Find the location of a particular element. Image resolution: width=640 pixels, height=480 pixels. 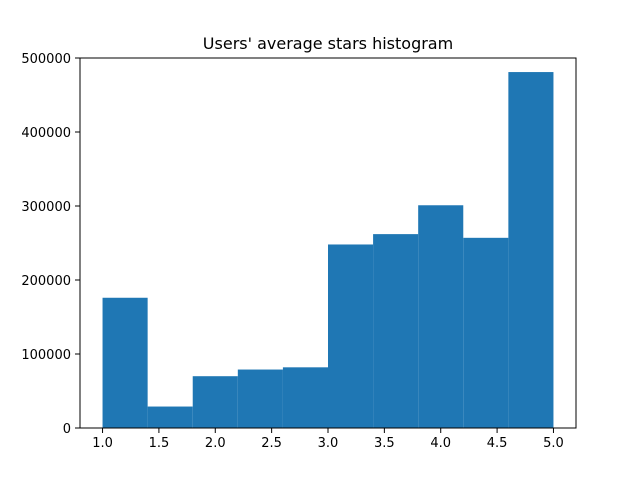

chart-title: Users' average stars histogram is located at coordinates (328, 43).